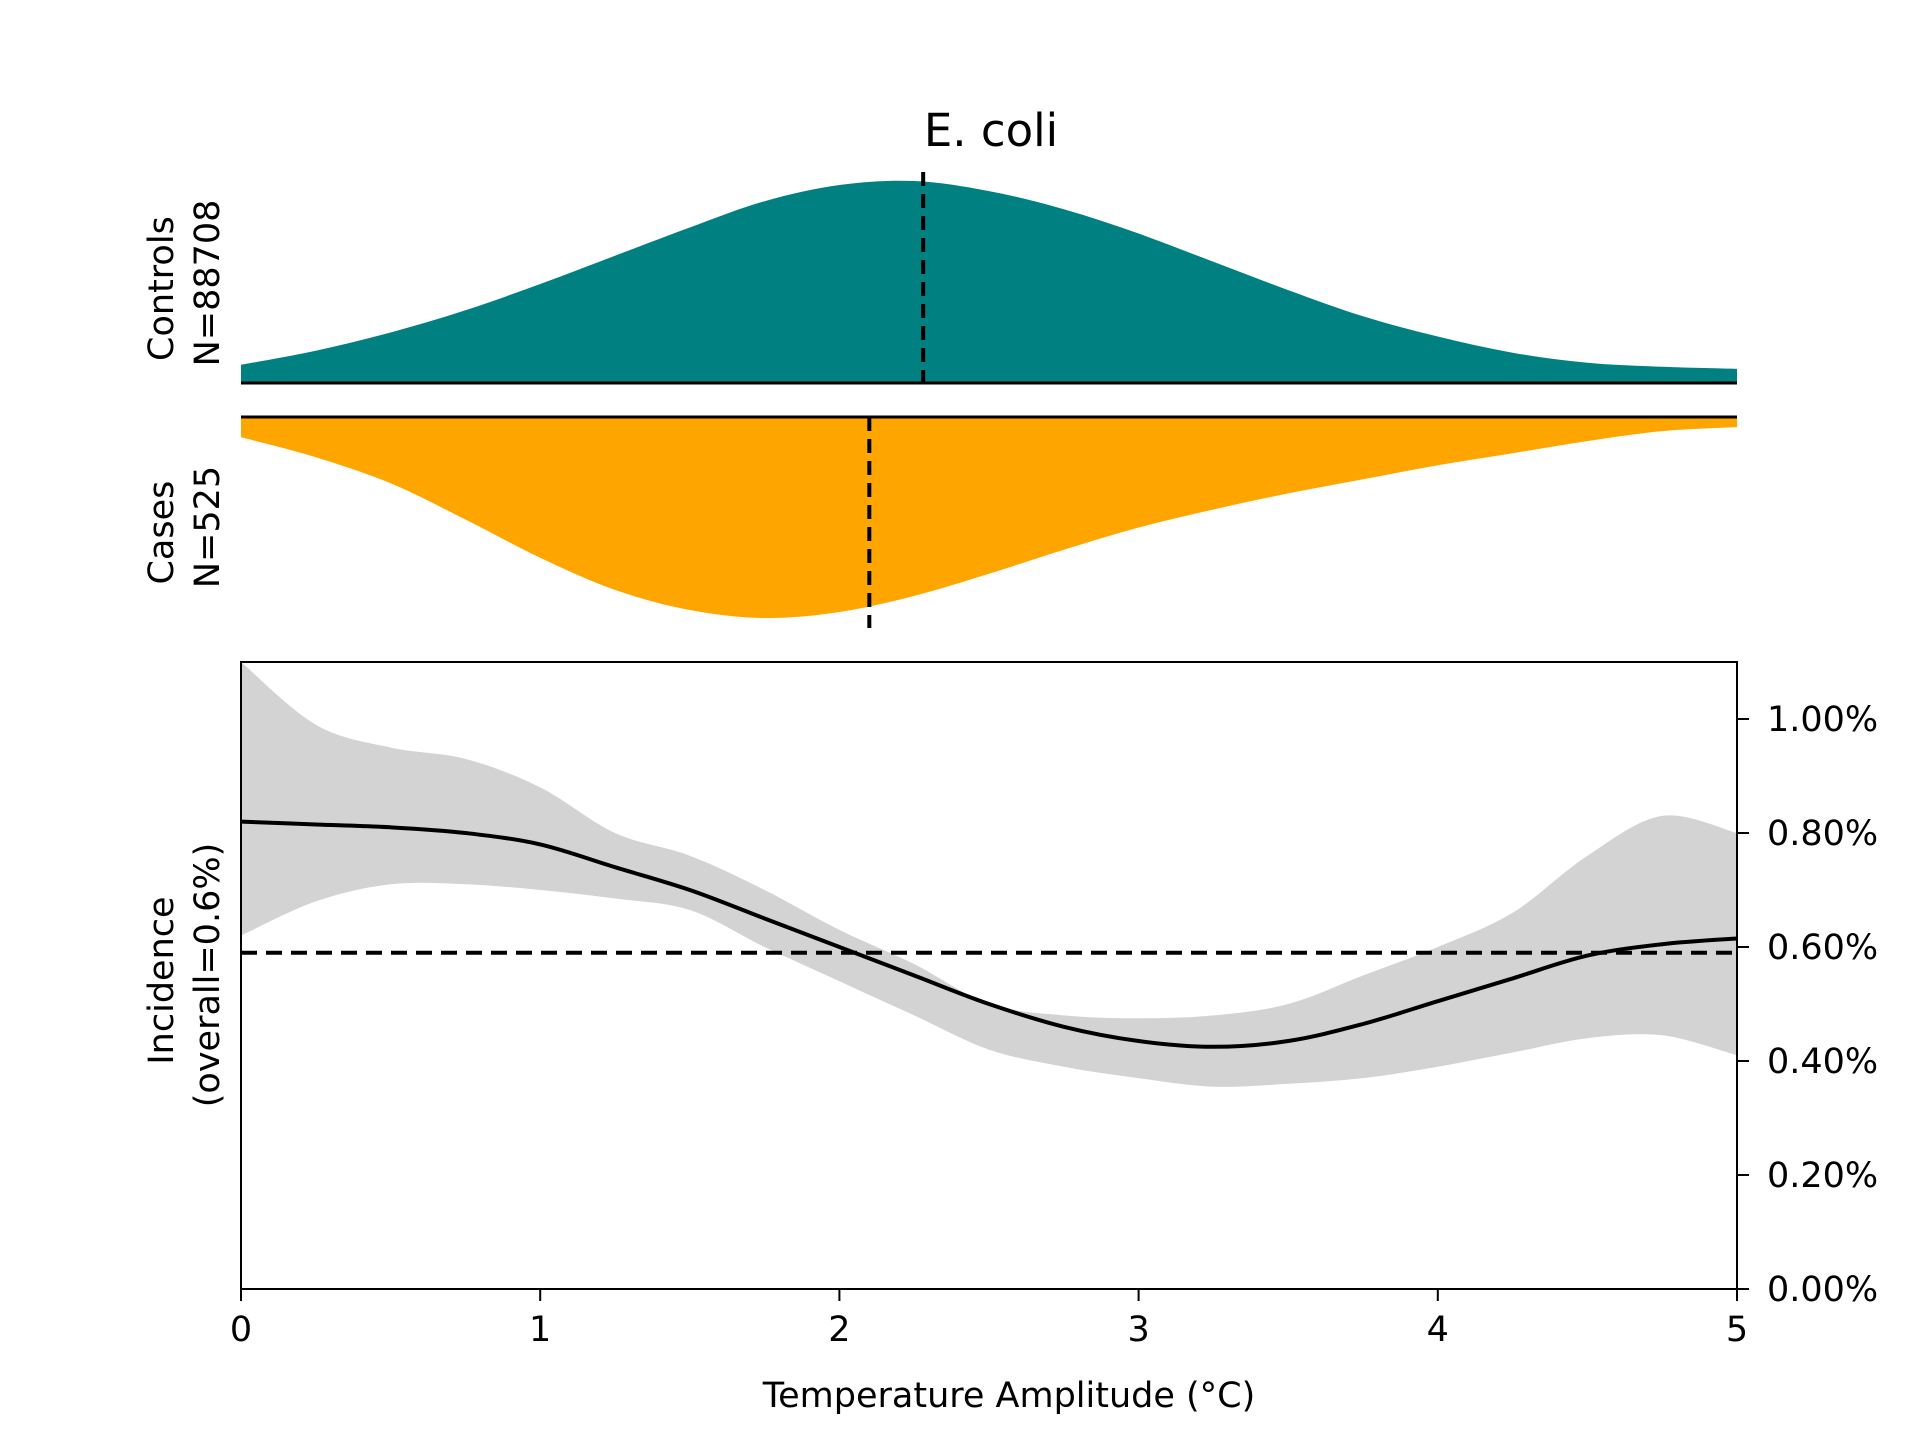 This screenshot has height=1440, width=1920. Describe the element at coordinates (1822, 720) in the screenshot. I see `y-tick-label: 1.00%` at that location.